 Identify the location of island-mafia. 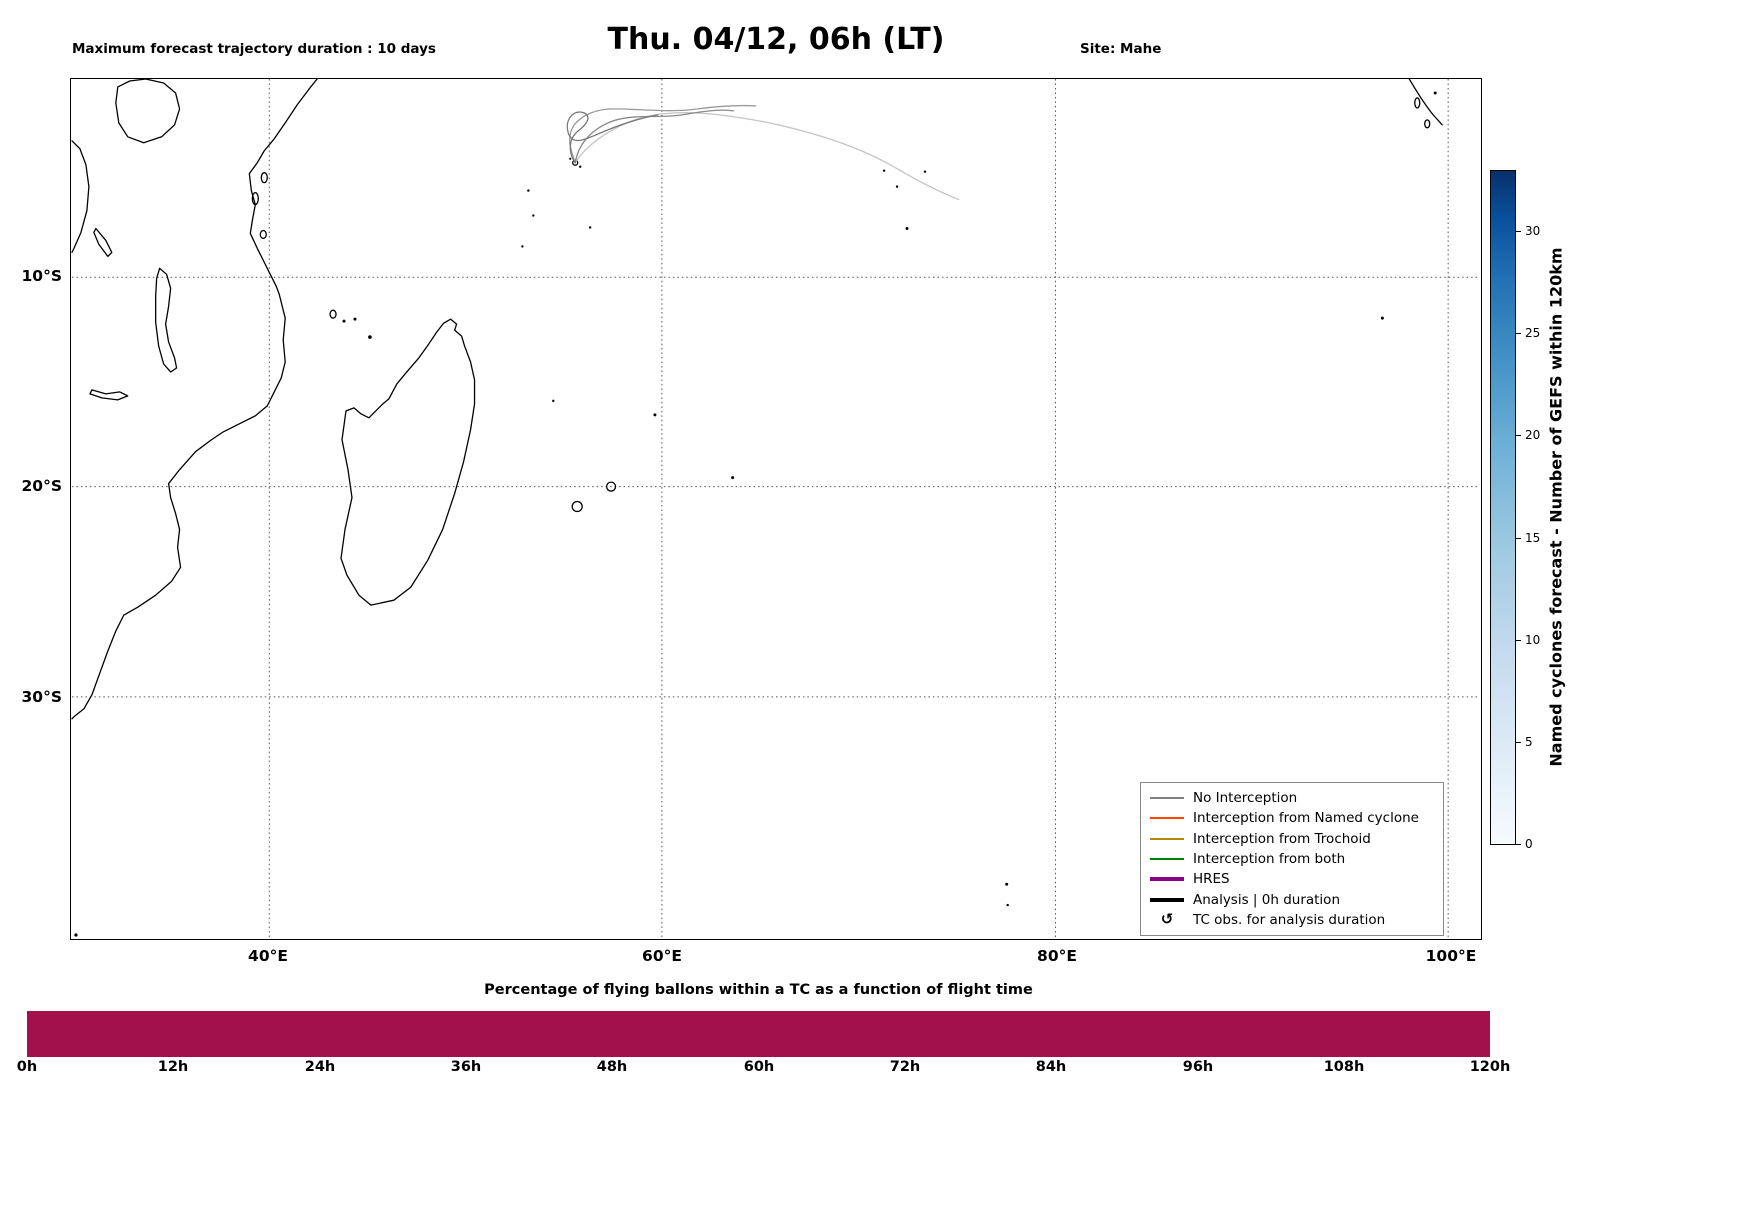
(263, 234).